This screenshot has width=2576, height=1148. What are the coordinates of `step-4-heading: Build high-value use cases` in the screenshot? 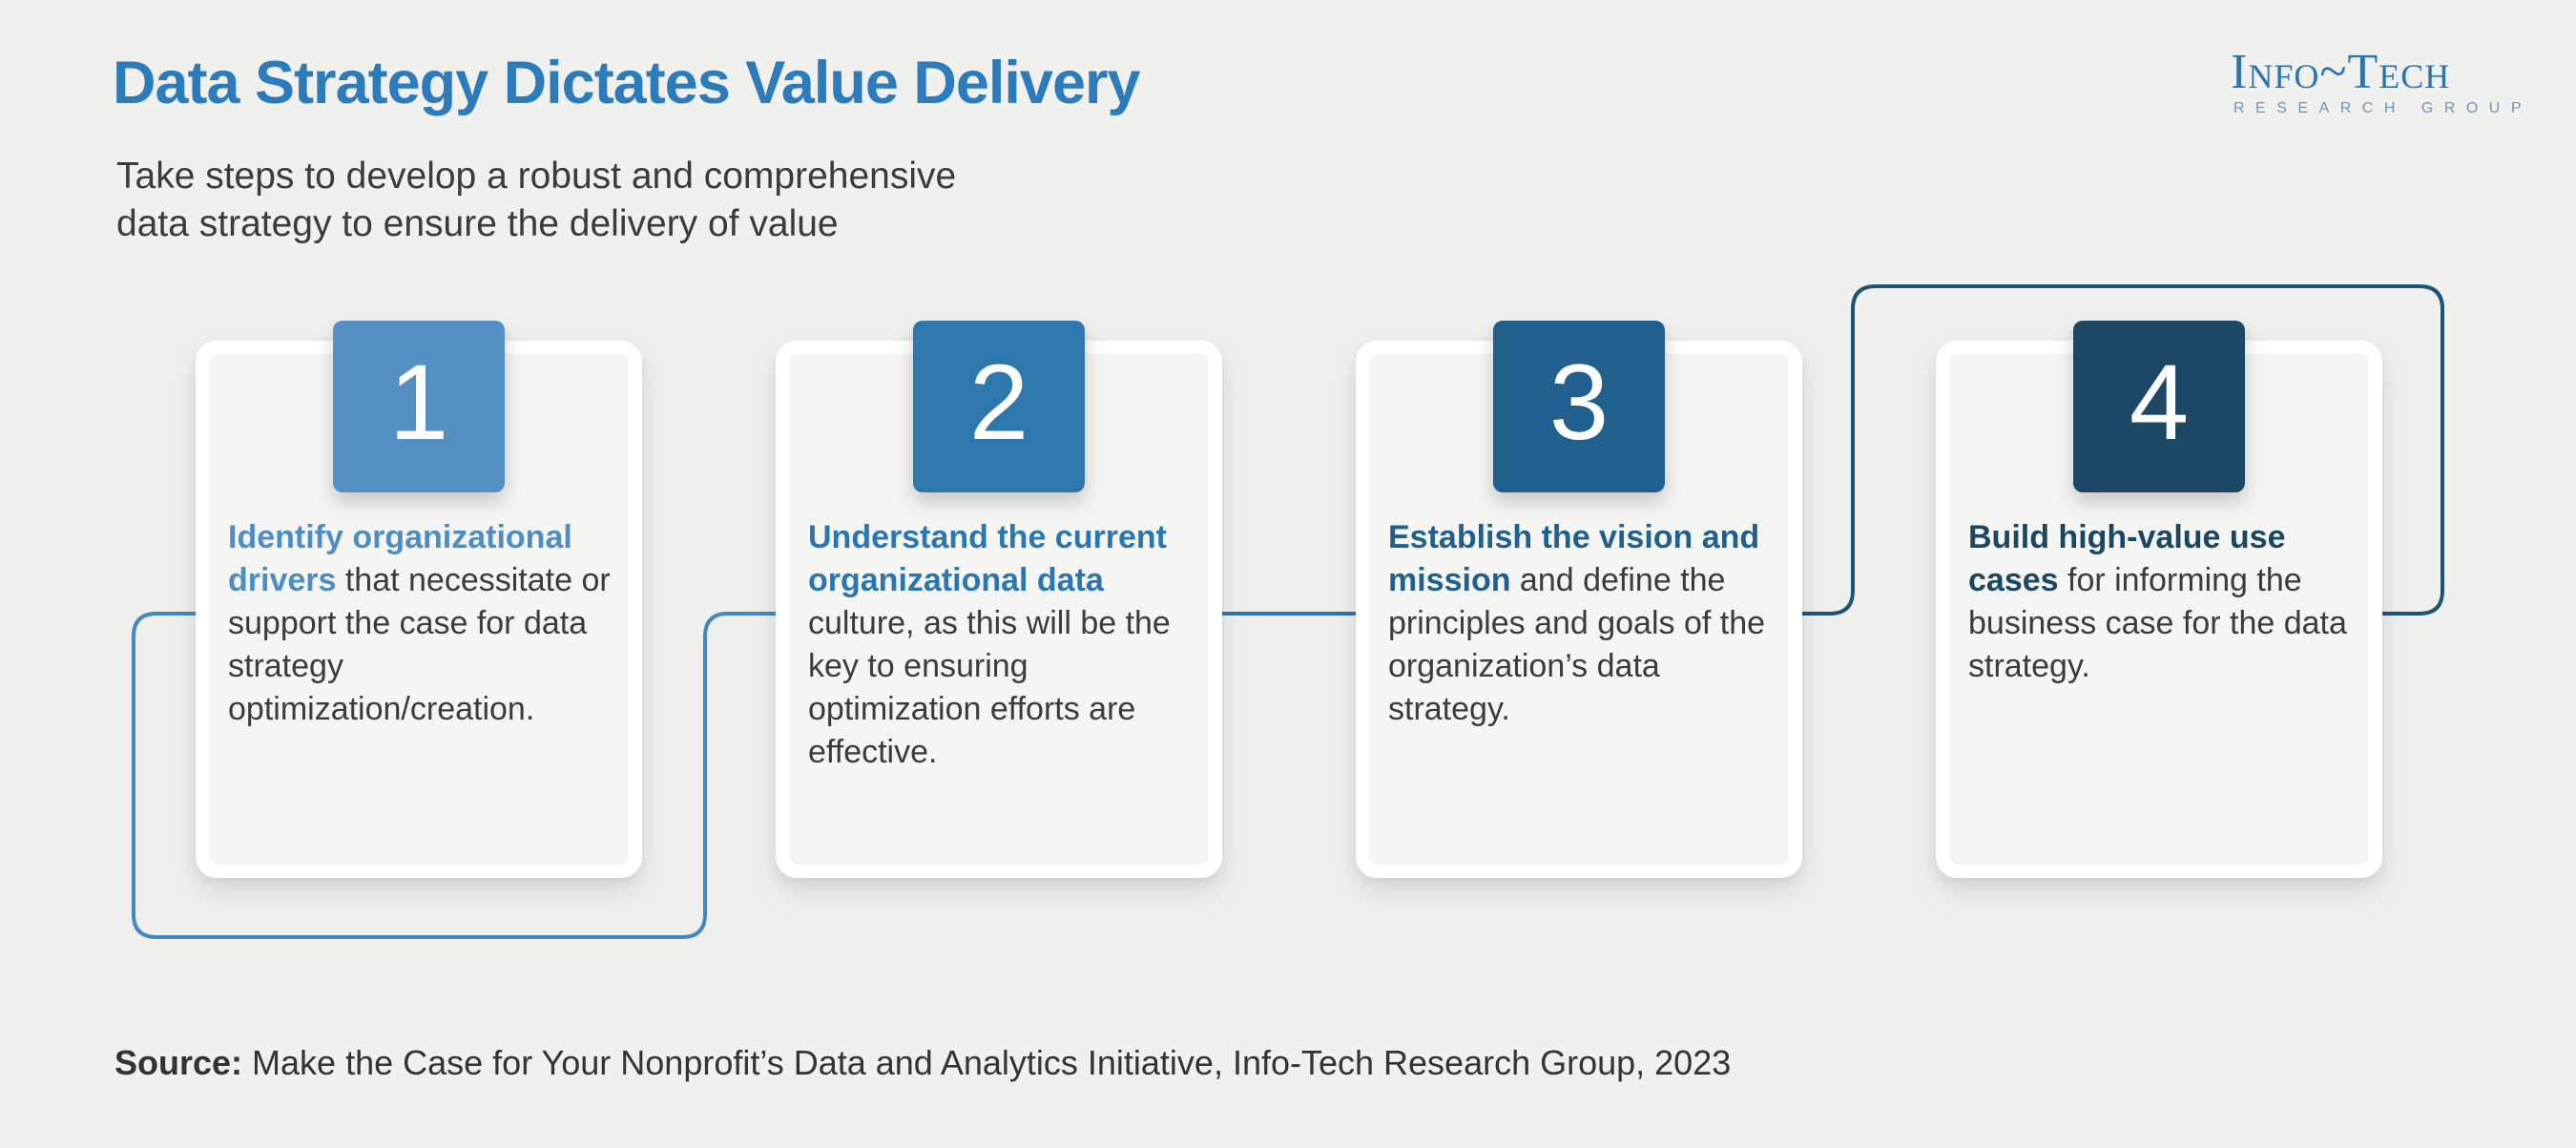 It's located at (2127, 558).